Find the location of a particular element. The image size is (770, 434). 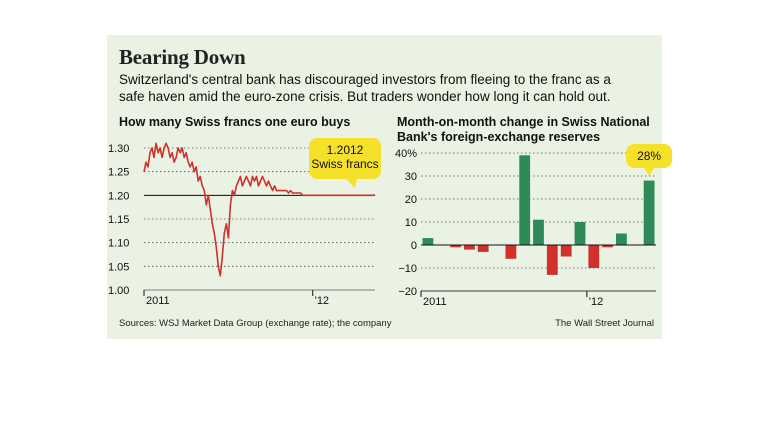

y-tick-label: 1.30 is located at coordinates (118, 149).